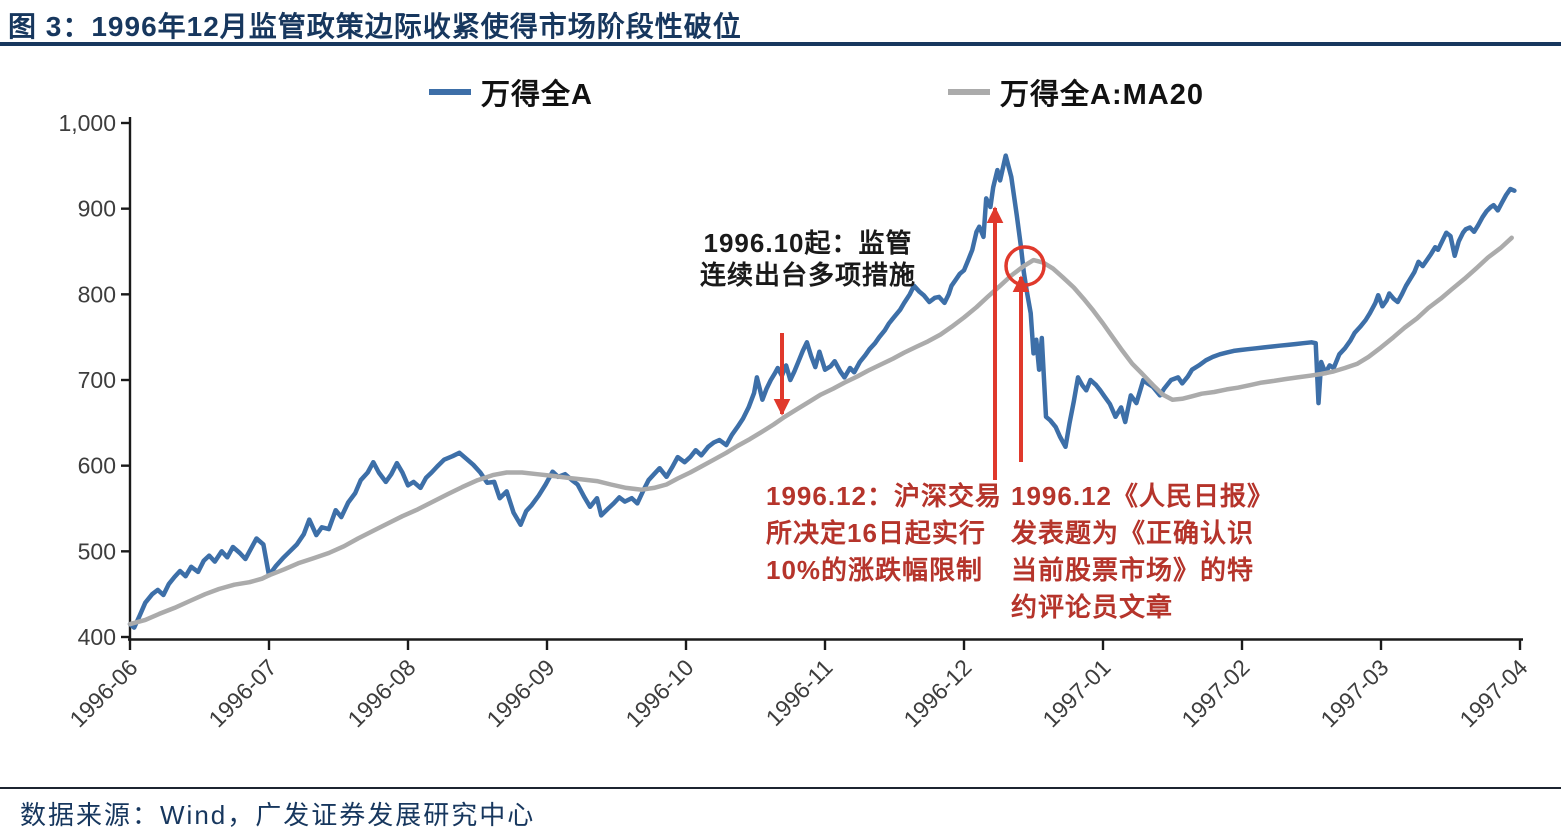  I want to click on annotation-shapes, so click(909, 343).